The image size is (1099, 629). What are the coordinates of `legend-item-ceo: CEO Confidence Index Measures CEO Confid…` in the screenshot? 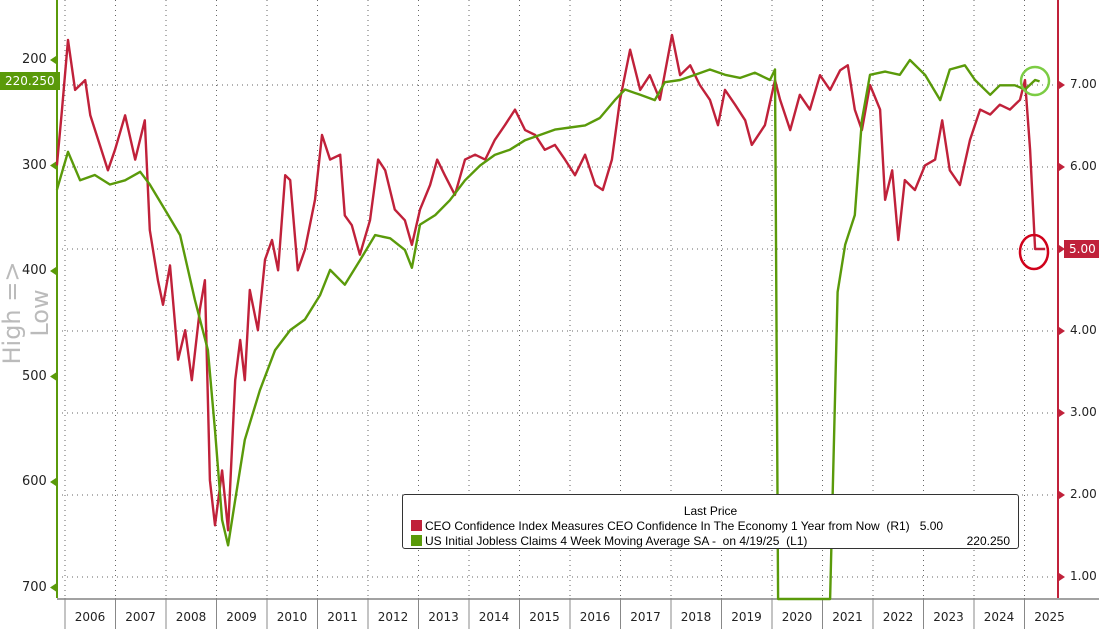 It's located at (710, 525).